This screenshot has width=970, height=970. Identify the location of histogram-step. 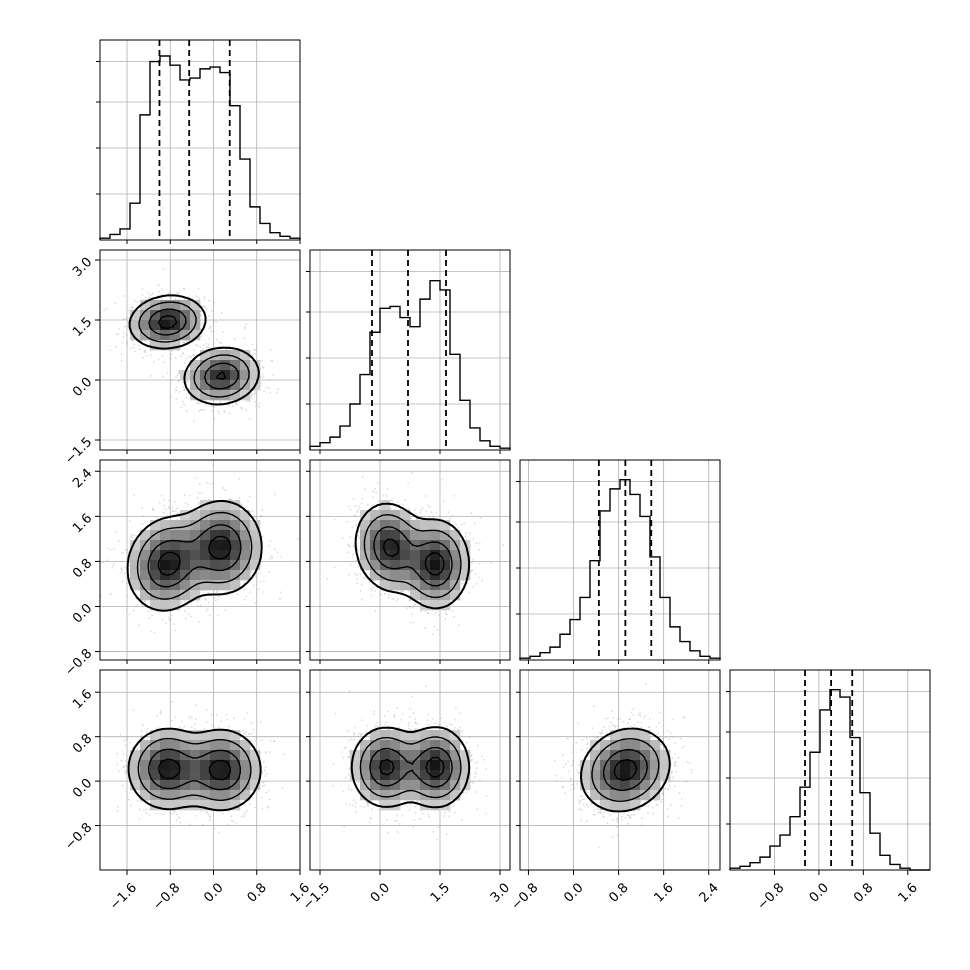
(410, 365).